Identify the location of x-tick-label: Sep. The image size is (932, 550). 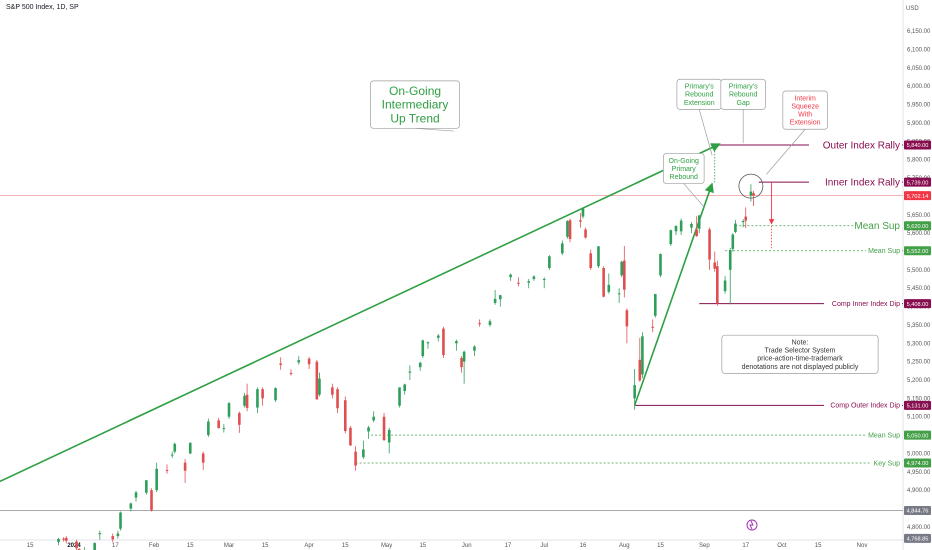
(704, 546).